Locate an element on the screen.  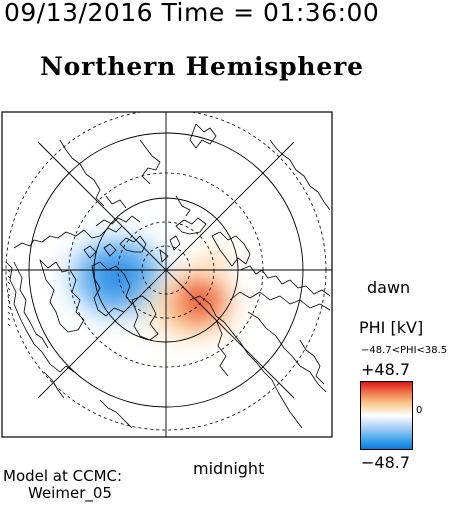
midnight-label: midnight is located at coordinates (229, 468).